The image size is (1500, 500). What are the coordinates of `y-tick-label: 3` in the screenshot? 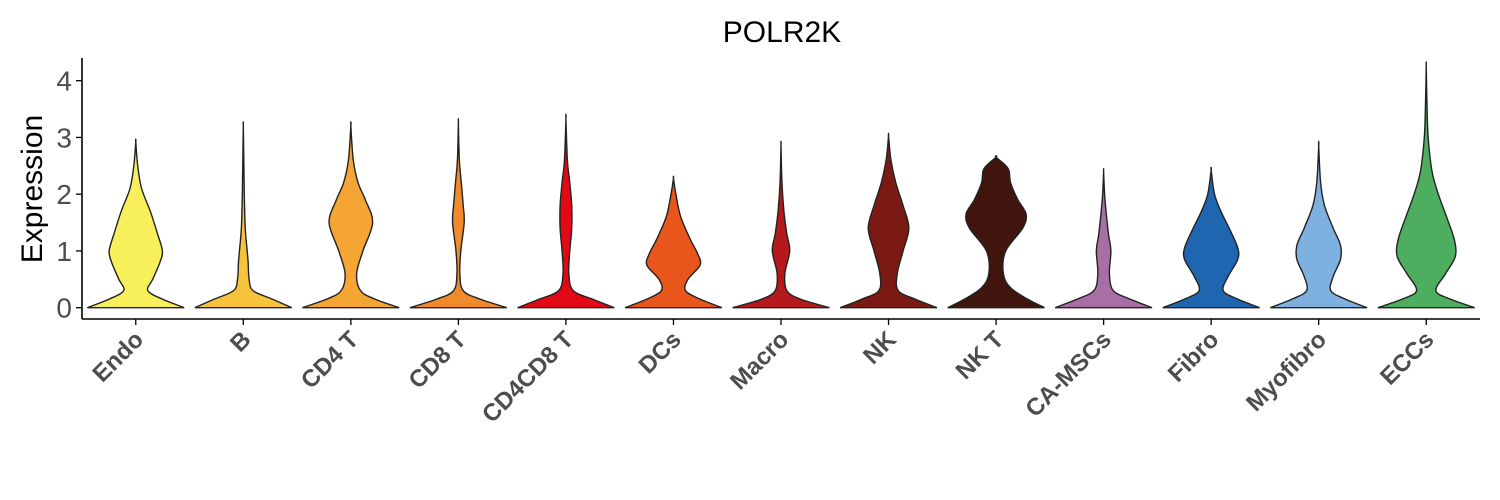 It's located at (64, 137).